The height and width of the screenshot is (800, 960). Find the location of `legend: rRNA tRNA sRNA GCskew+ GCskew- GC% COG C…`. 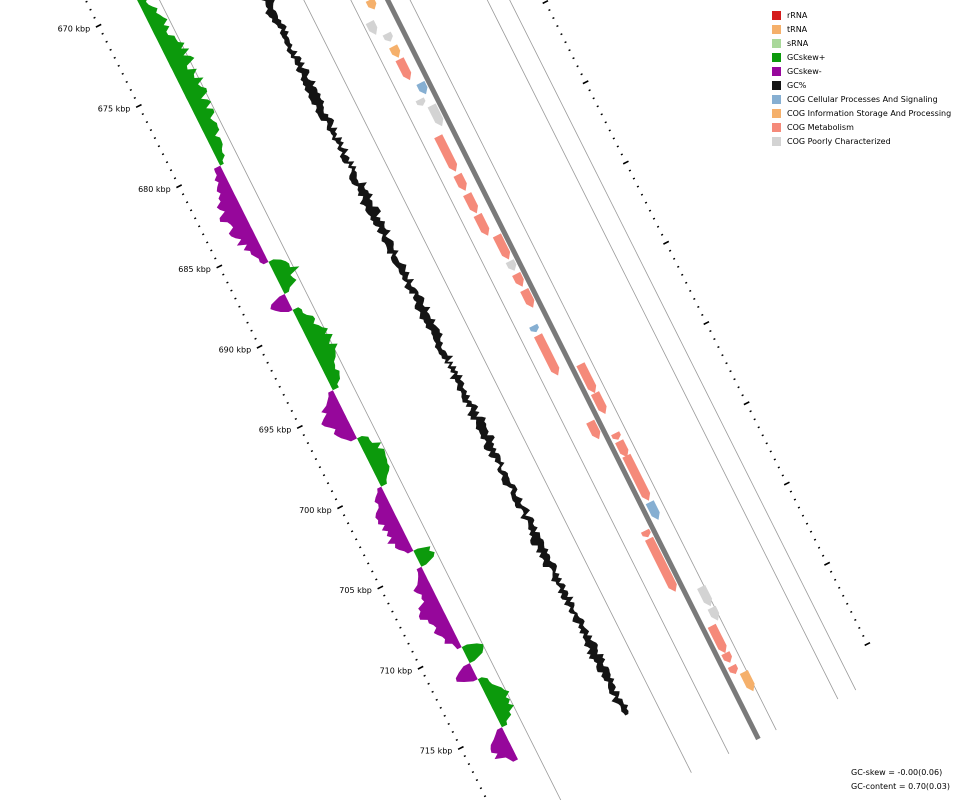

legend: rRNA tRNA sRNA GCskew+ GCskew- GC% COG C… is located at coordinates (861, 78).